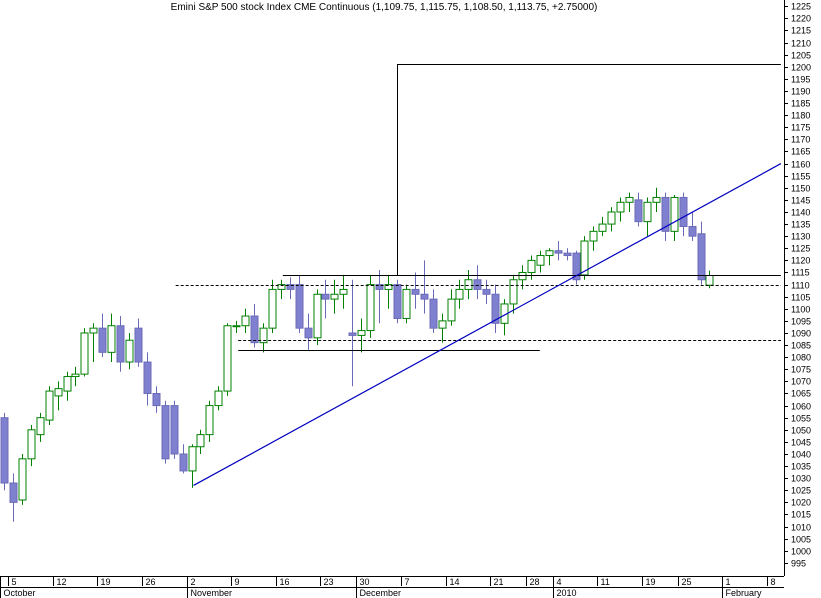 The height and width of the screenshot is (598, 821). What do you see at coordinates (605, 582) in the screenshot?
I see `x-tick-label: 11` at bounding box center [605, 582].